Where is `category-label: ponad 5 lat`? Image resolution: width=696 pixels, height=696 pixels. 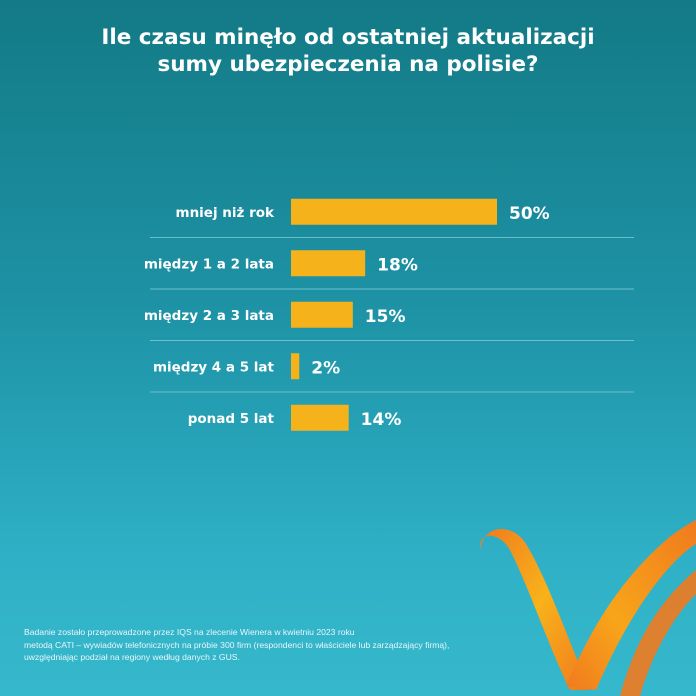
category-label: ponad 5 lat is located at coordinates (231, 419).